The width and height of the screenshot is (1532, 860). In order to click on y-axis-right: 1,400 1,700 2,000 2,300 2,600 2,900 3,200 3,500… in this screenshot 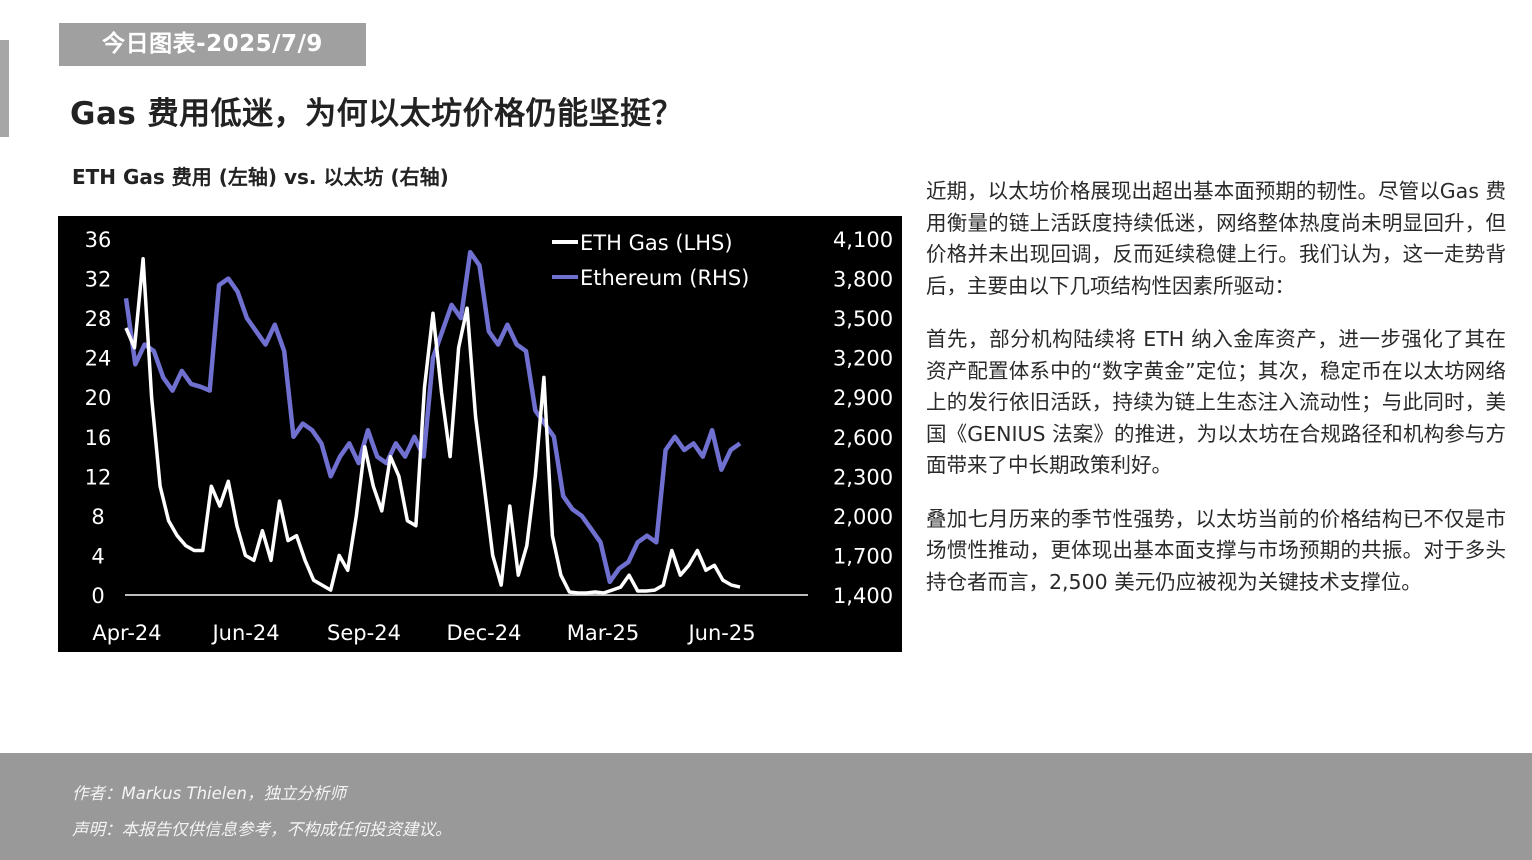, I will do `click(863, 418)`.